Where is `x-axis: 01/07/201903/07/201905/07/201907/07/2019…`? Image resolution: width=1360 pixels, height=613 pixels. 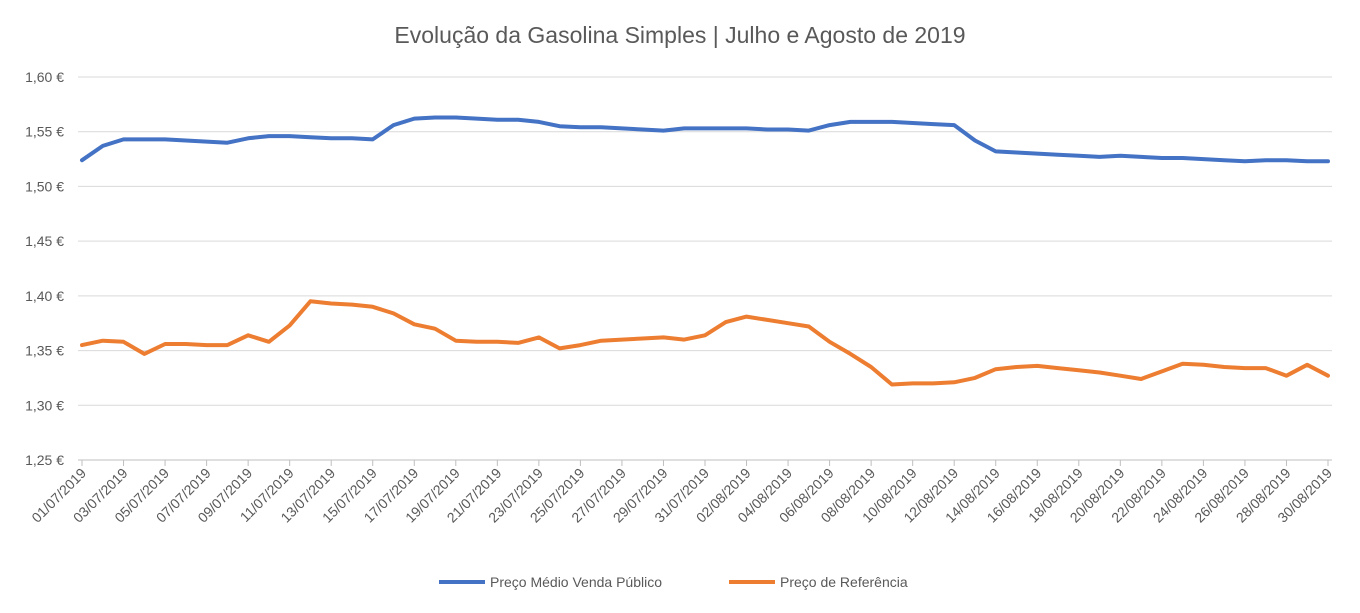 x-axis: 01/07/201903/07/201905/07/201907/07/2019… is located at coordinates (681, 493).